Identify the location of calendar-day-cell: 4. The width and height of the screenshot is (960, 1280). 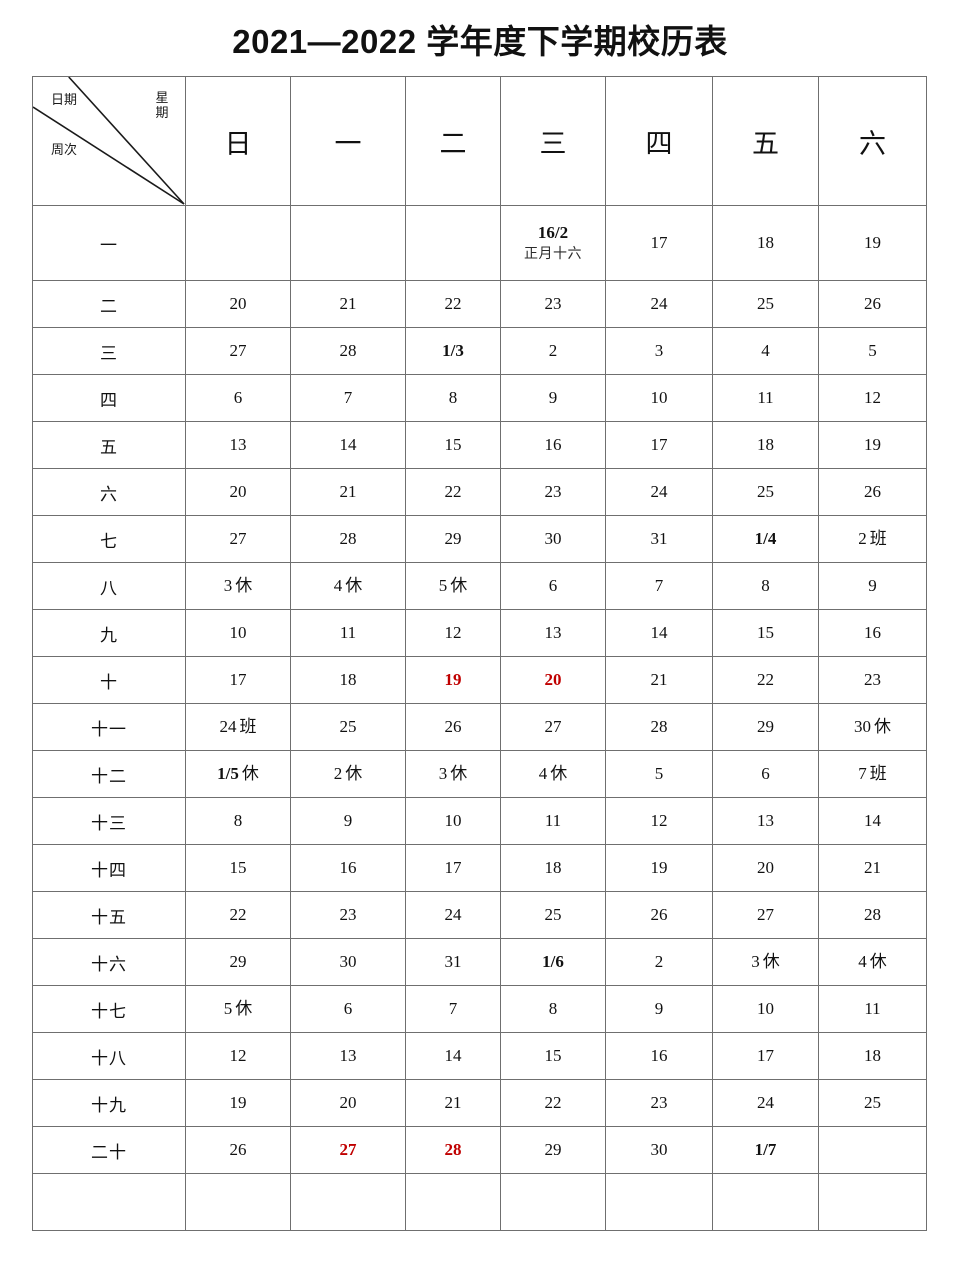
(765, 351).